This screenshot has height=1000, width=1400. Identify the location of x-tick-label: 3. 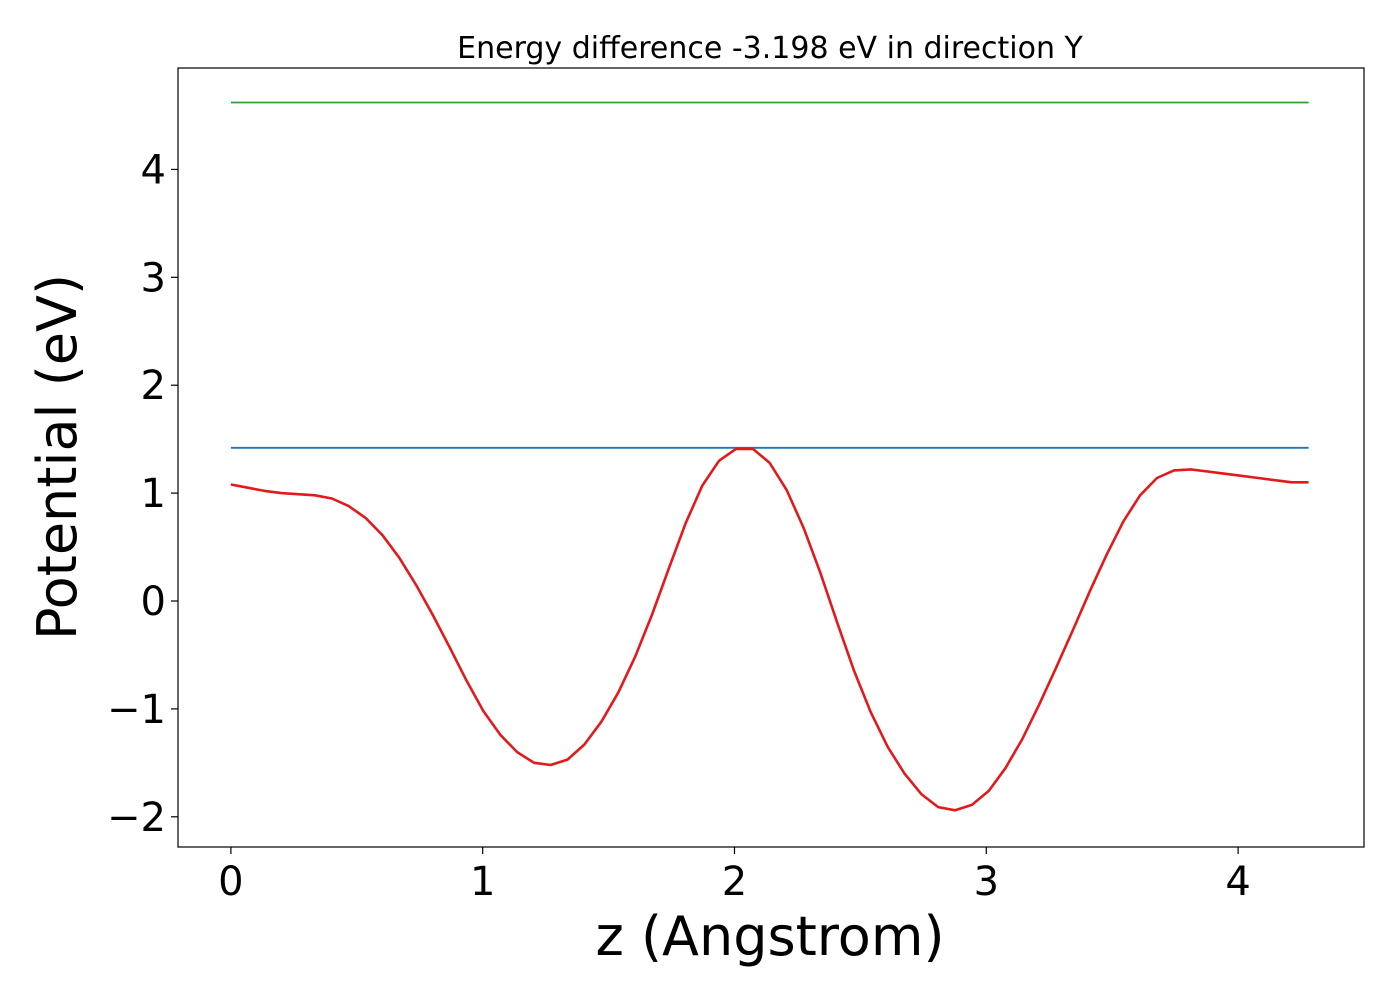
(986, 882).